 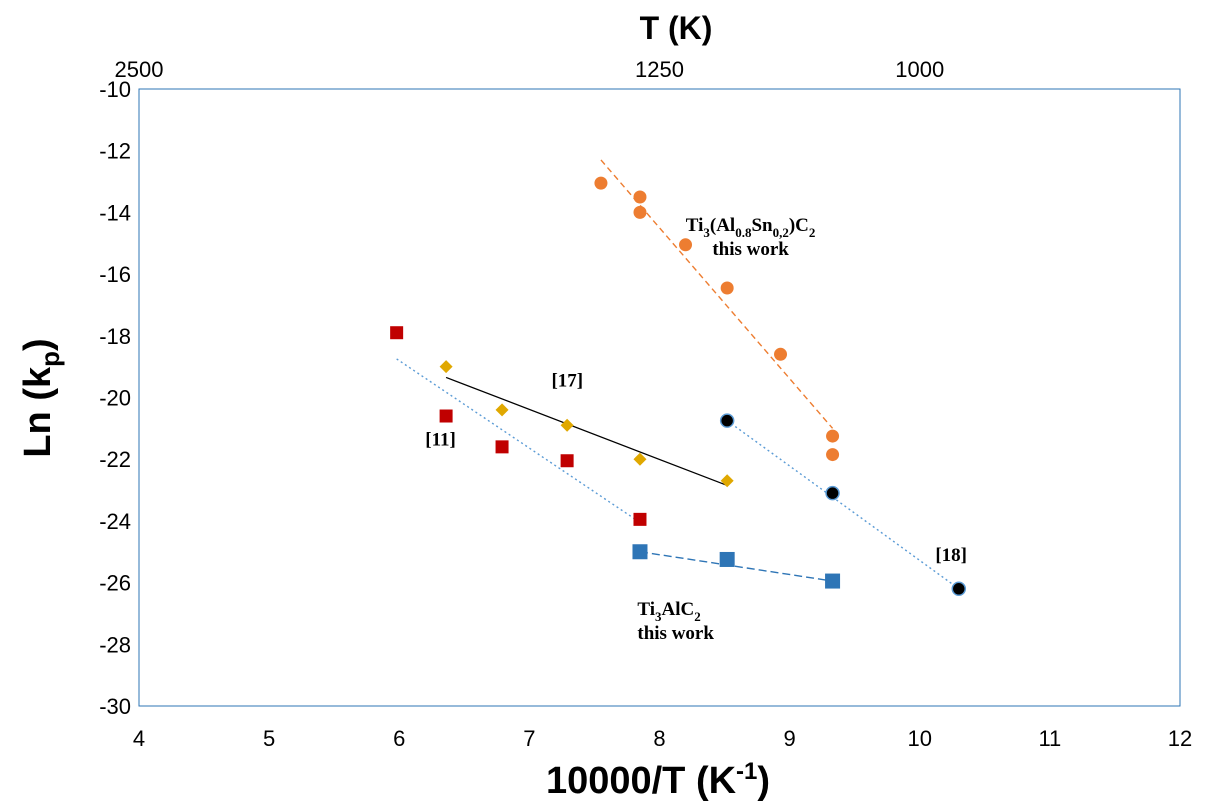 I want to click on y-tick-label: -22, so click(x=115, y=459).